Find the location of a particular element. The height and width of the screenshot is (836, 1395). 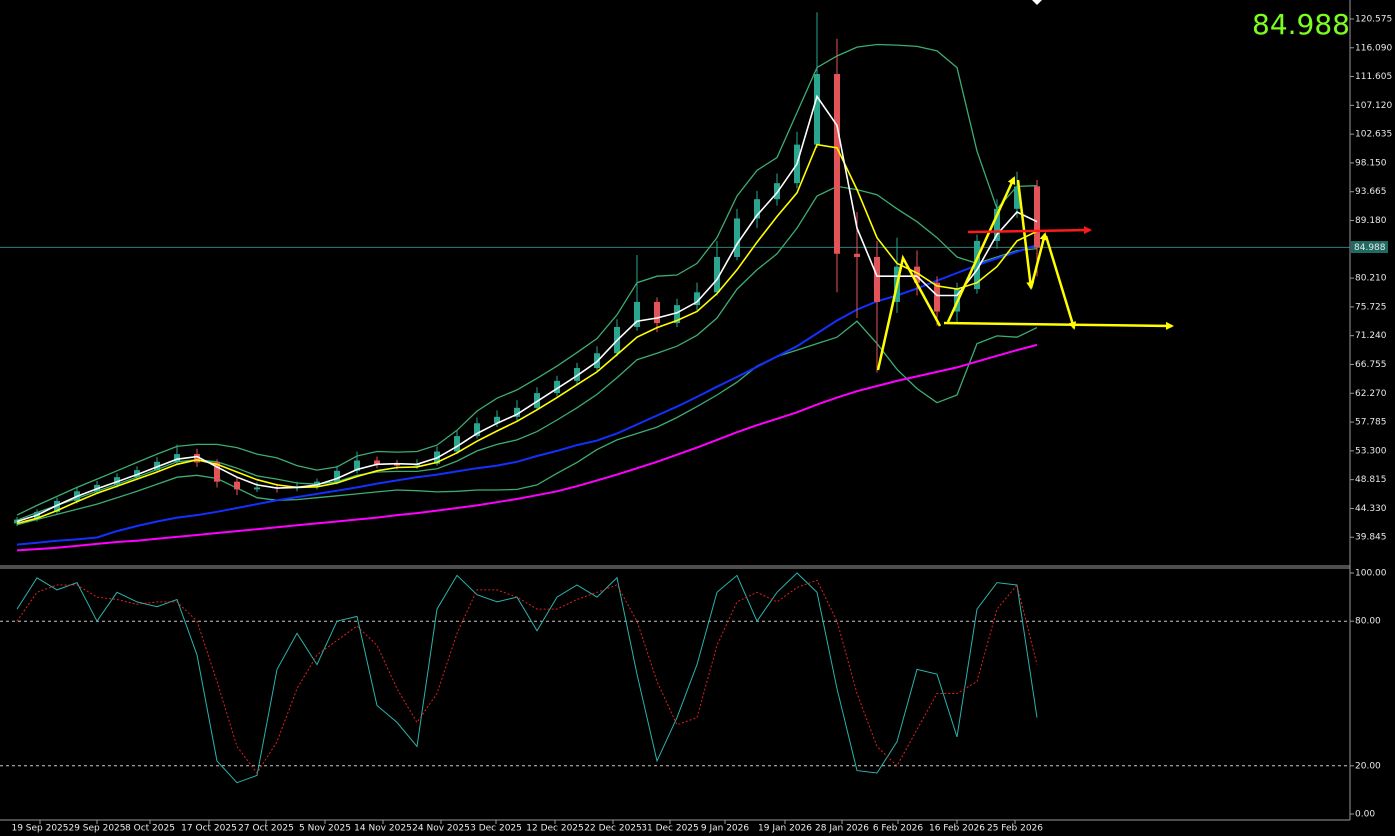

annotations is located at coordinates (1025, 273).